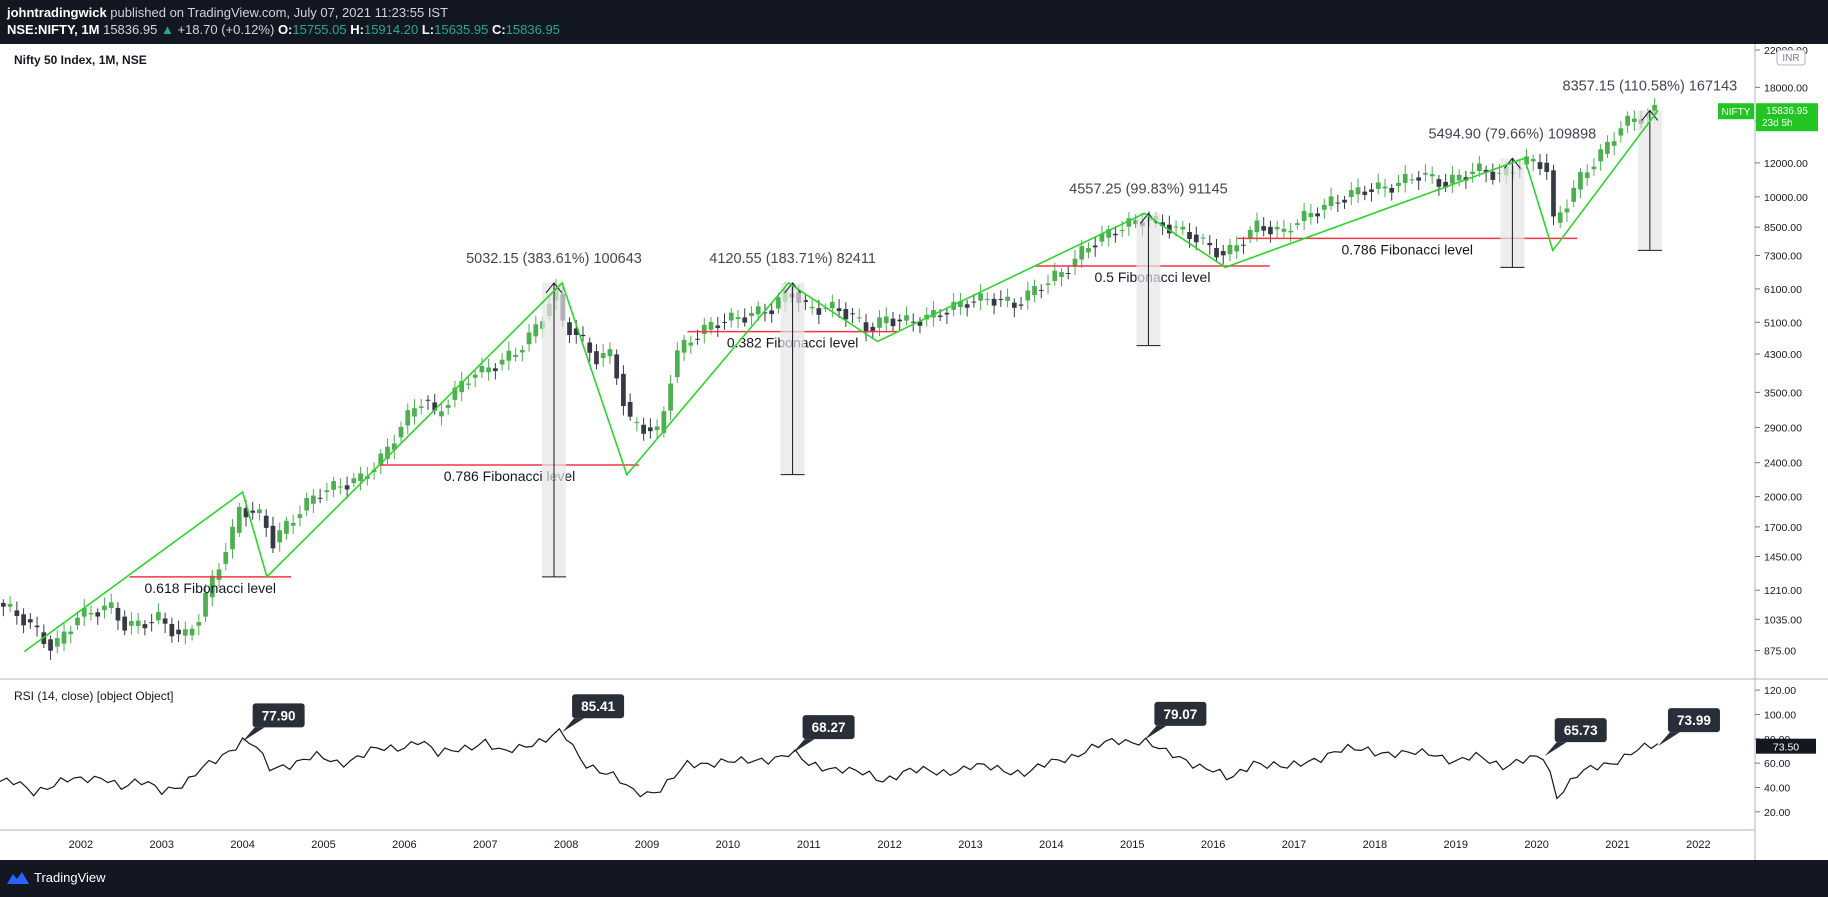  What do you see at coordinates (1650, 164) in the screenshot?
I see `measure-tool: 8357.15 (110.58%) 167143` at bounding box center [1650, 164].